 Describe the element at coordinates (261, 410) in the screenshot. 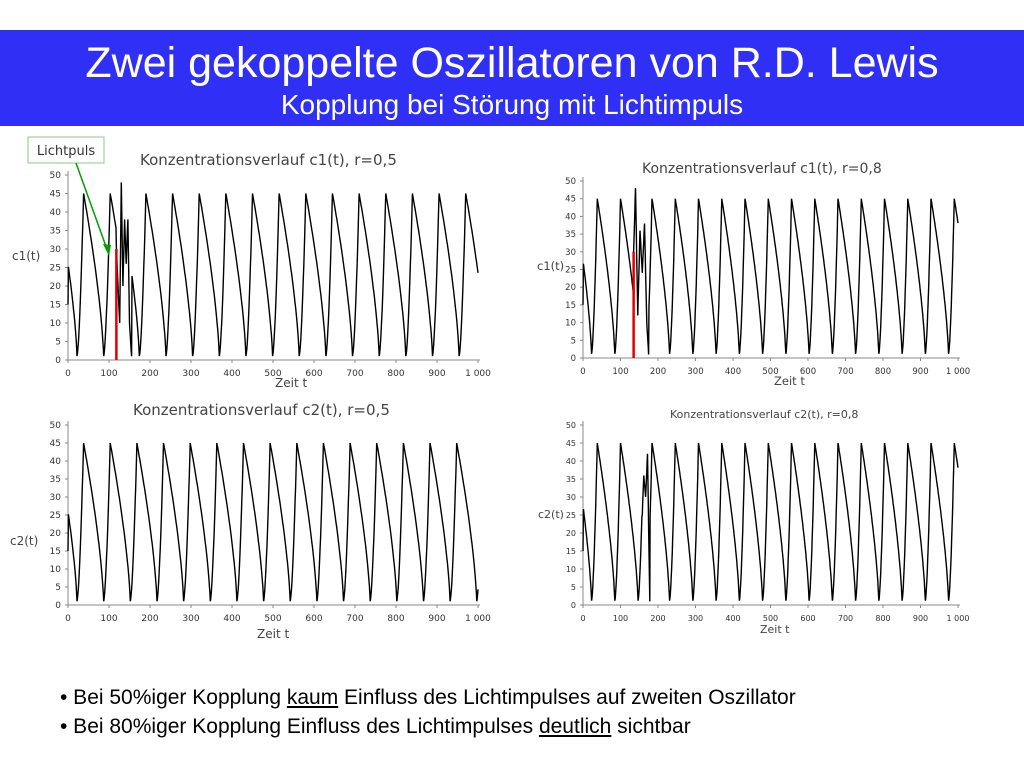

I see `chart-title: Konzentrationsverlauf c2(t), r=0,5` at that location.